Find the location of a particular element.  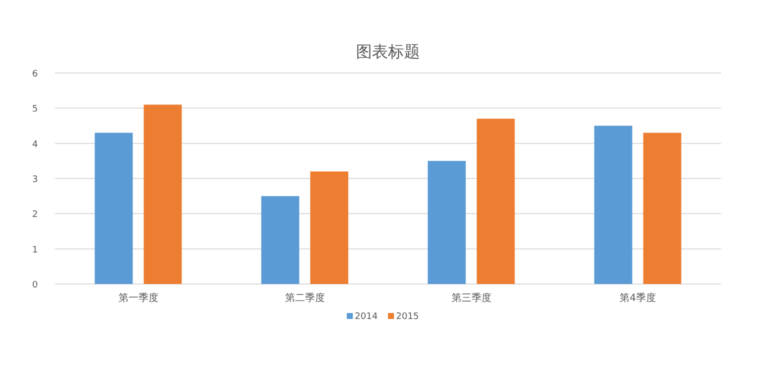

x-tick-label: 第4季度 is located at coordinates (638, 298).